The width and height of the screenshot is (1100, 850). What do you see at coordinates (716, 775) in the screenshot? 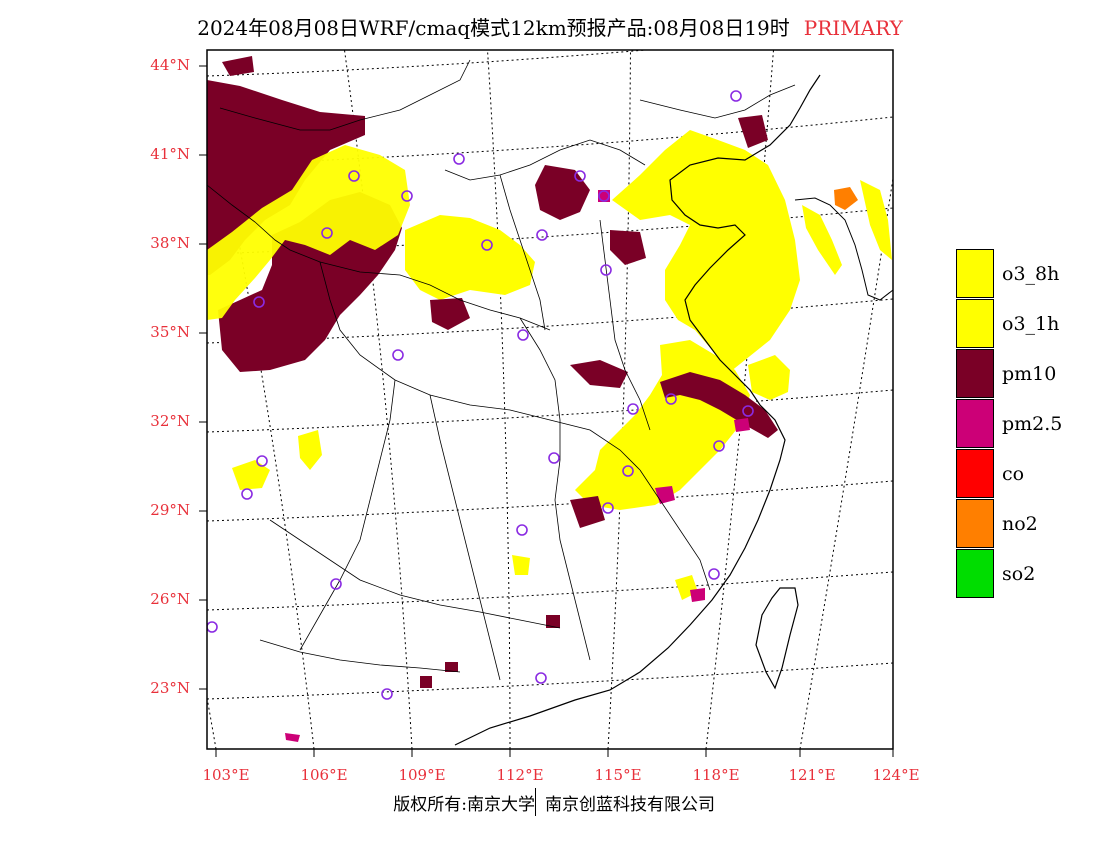
I see `lon-label: 118°E` at bounding box center [716, 775].